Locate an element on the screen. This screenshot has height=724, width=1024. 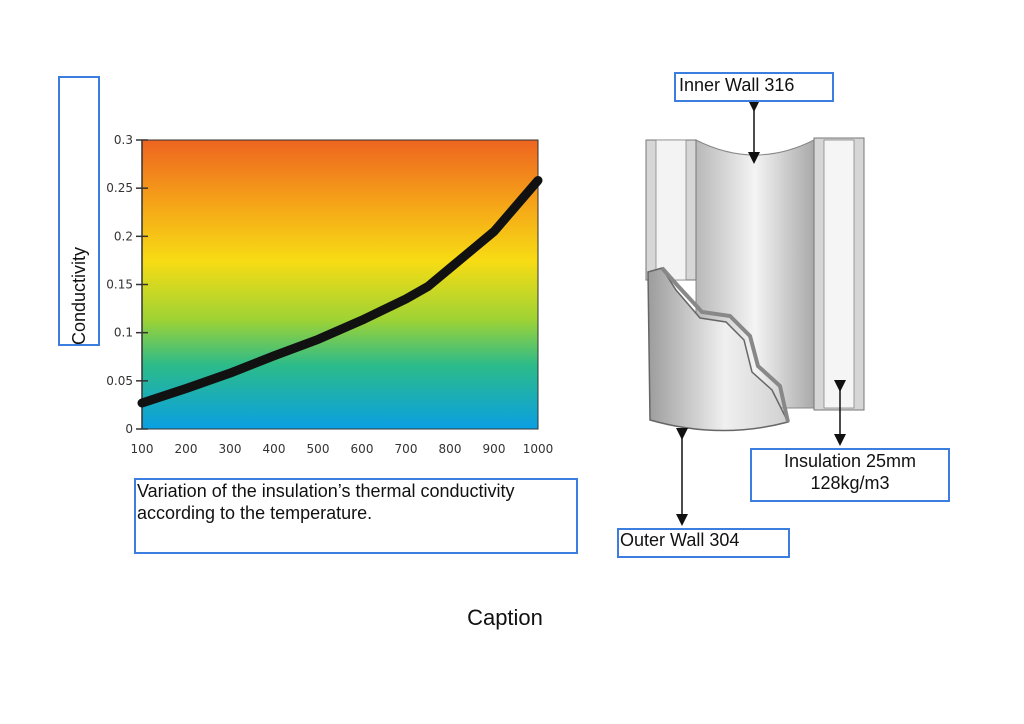
x-ticks: 100 200 300 400 500 600 700 800 900 1000 is located at coordinates (342, 449).